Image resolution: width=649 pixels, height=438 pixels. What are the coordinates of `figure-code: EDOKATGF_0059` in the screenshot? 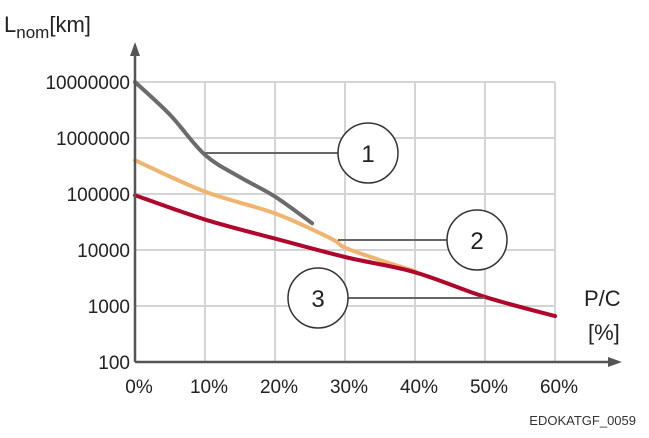 It's located at (582, 420).